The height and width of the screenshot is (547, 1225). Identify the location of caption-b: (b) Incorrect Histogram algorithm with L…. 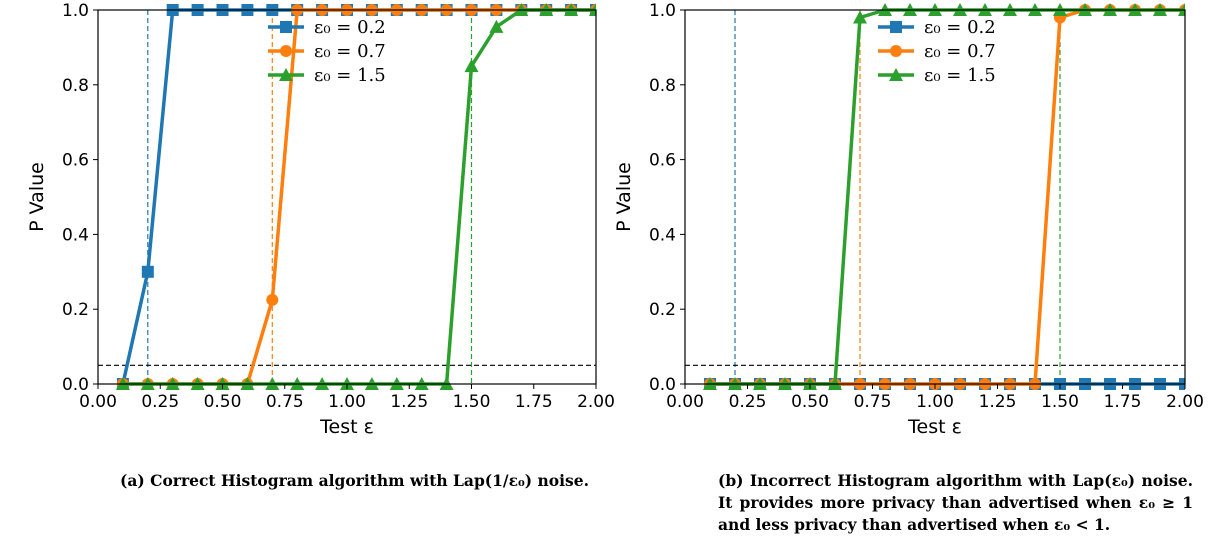
(955, 502).